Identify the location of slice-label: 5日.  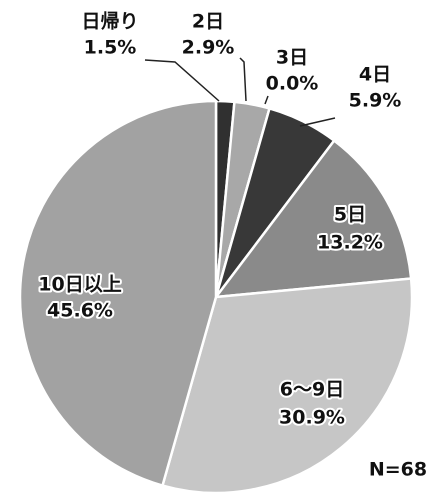
(350, 215).